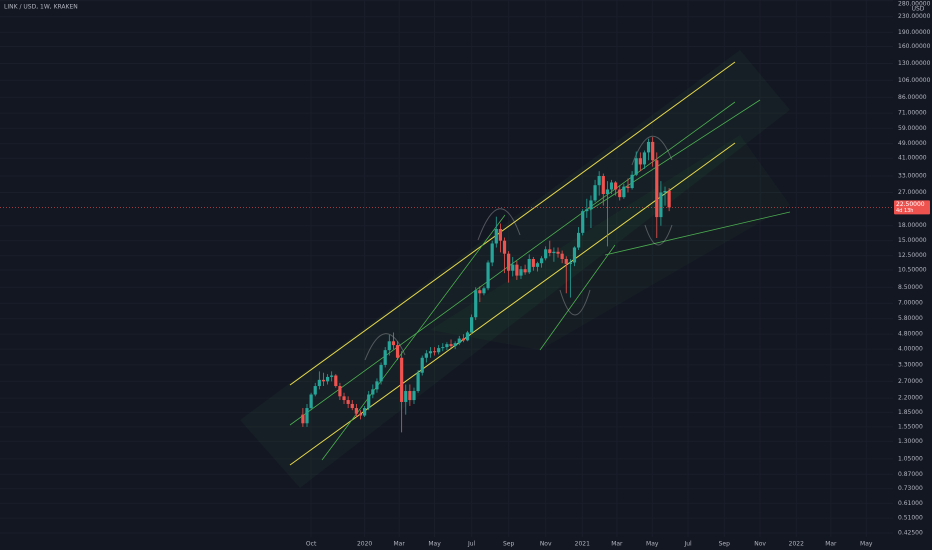  What do you see at coordinates (914, 80) in the screenshot?
I see `y-tick-label: 106.00000` at bounding box center [914, 80].